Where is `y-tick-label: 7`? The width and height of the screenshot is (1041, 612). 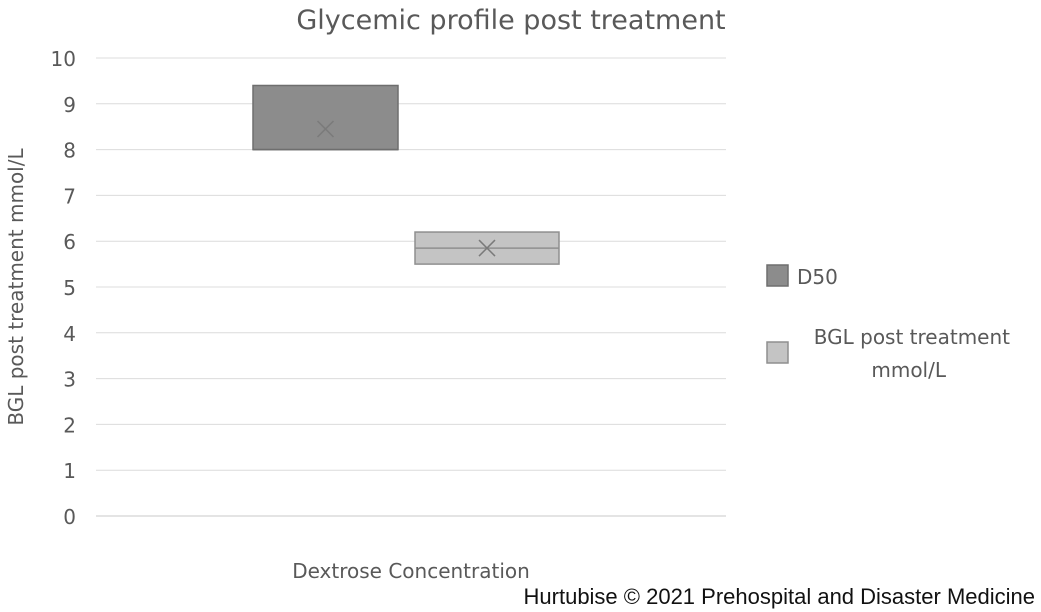 y-tick-label: 7 is located at coordinates (69, 196).